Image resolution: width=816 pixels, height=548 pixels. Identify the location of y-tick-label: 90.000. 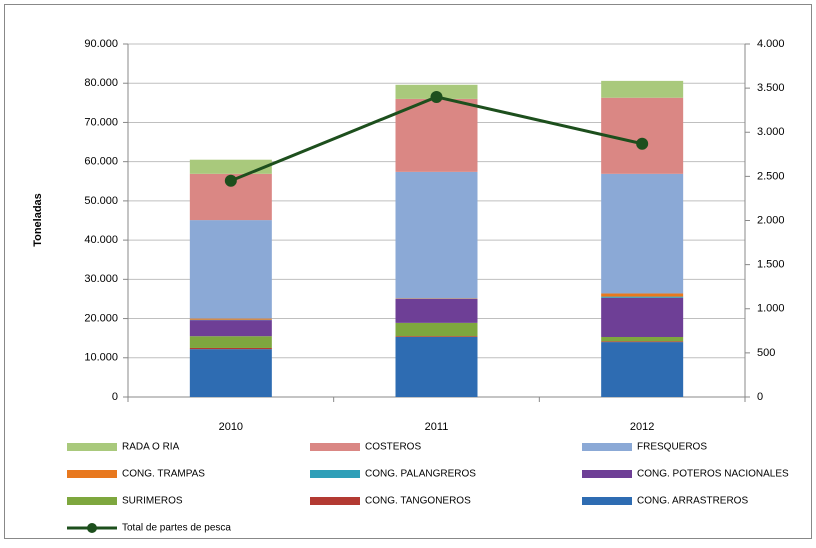
(101, 44).